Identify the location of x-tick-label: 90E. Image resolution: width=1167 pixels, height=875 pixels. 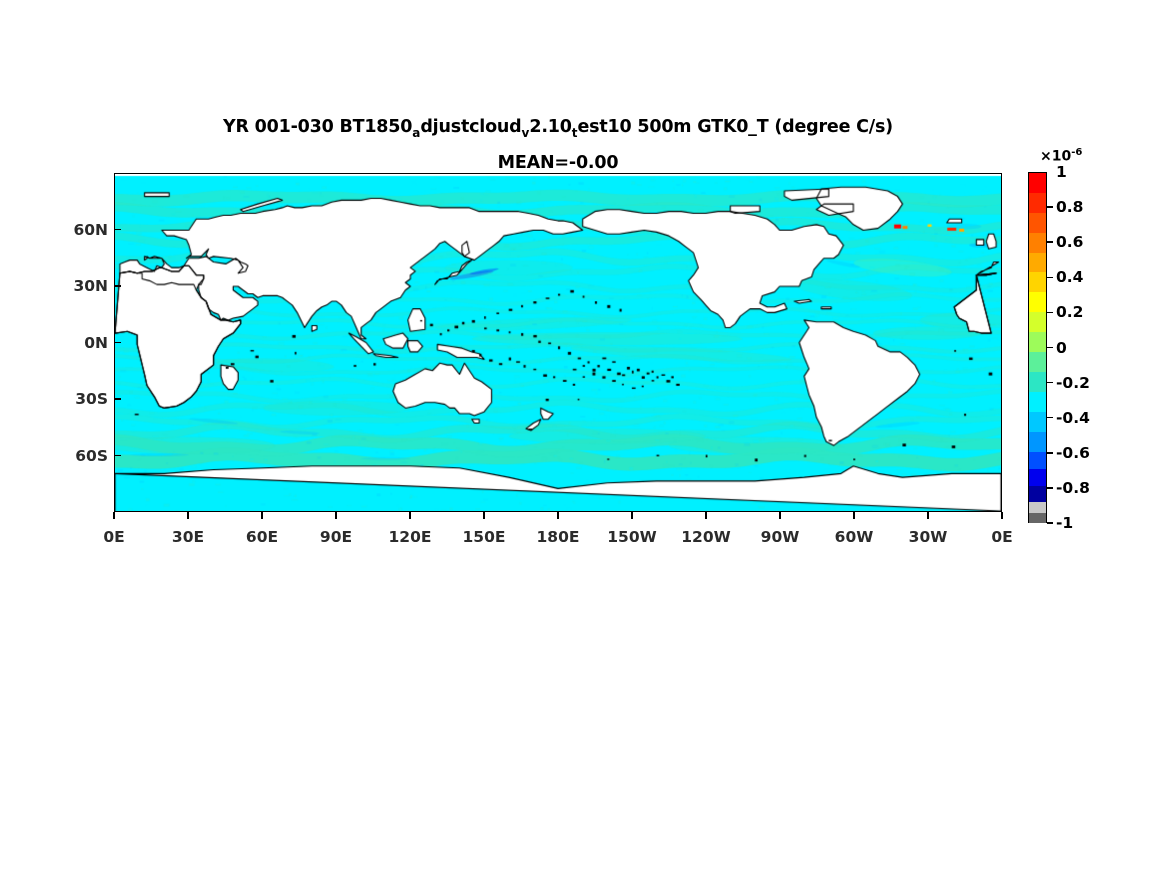
(336, 537).